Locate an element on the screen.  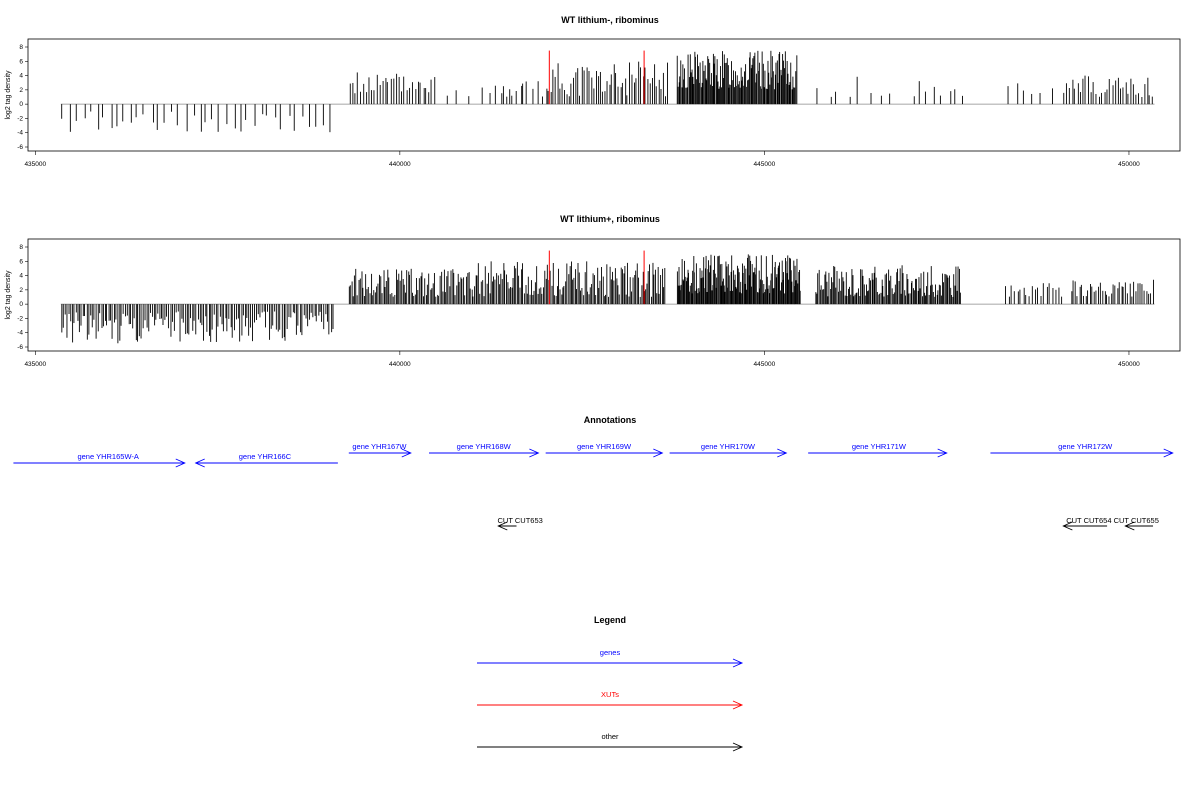
gene-label: gene YHR165W-A is located at coordinates (107, 456).